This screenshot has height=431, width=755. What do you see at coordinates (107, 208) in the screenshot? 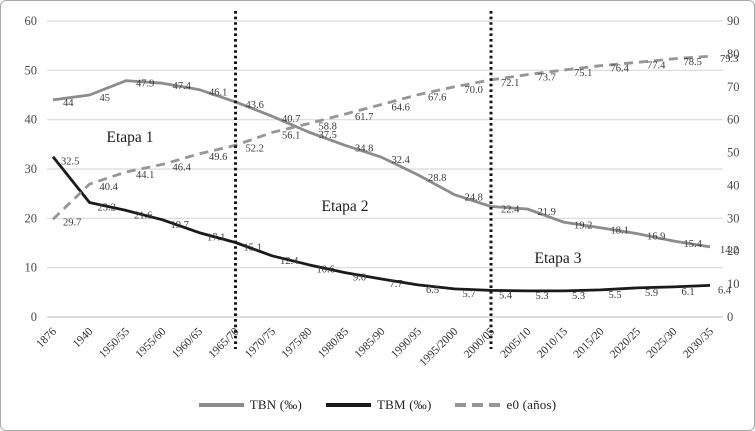
I see `svg-text: 23.2` at bounding box center [107, 208].